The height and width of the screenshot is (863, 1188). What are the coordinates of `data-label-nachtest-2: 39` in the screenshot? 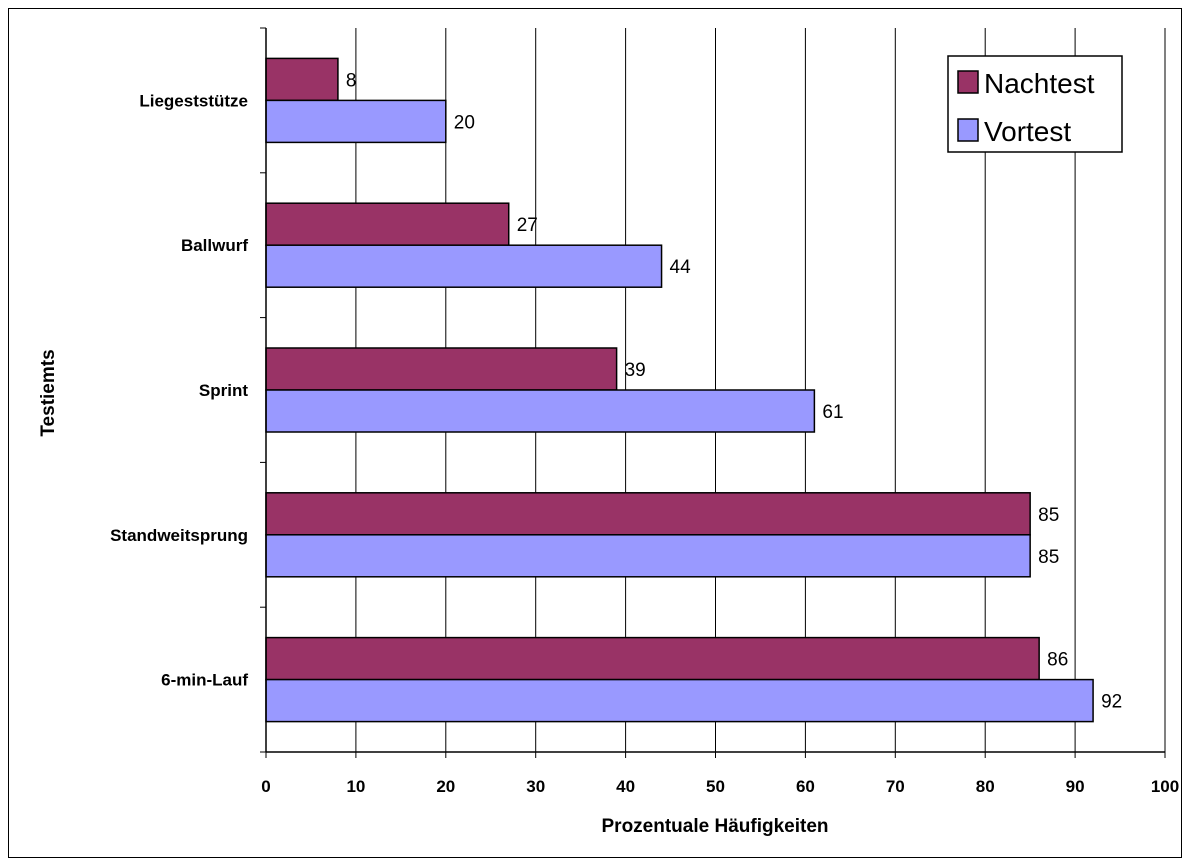 It's located at (635, 370).